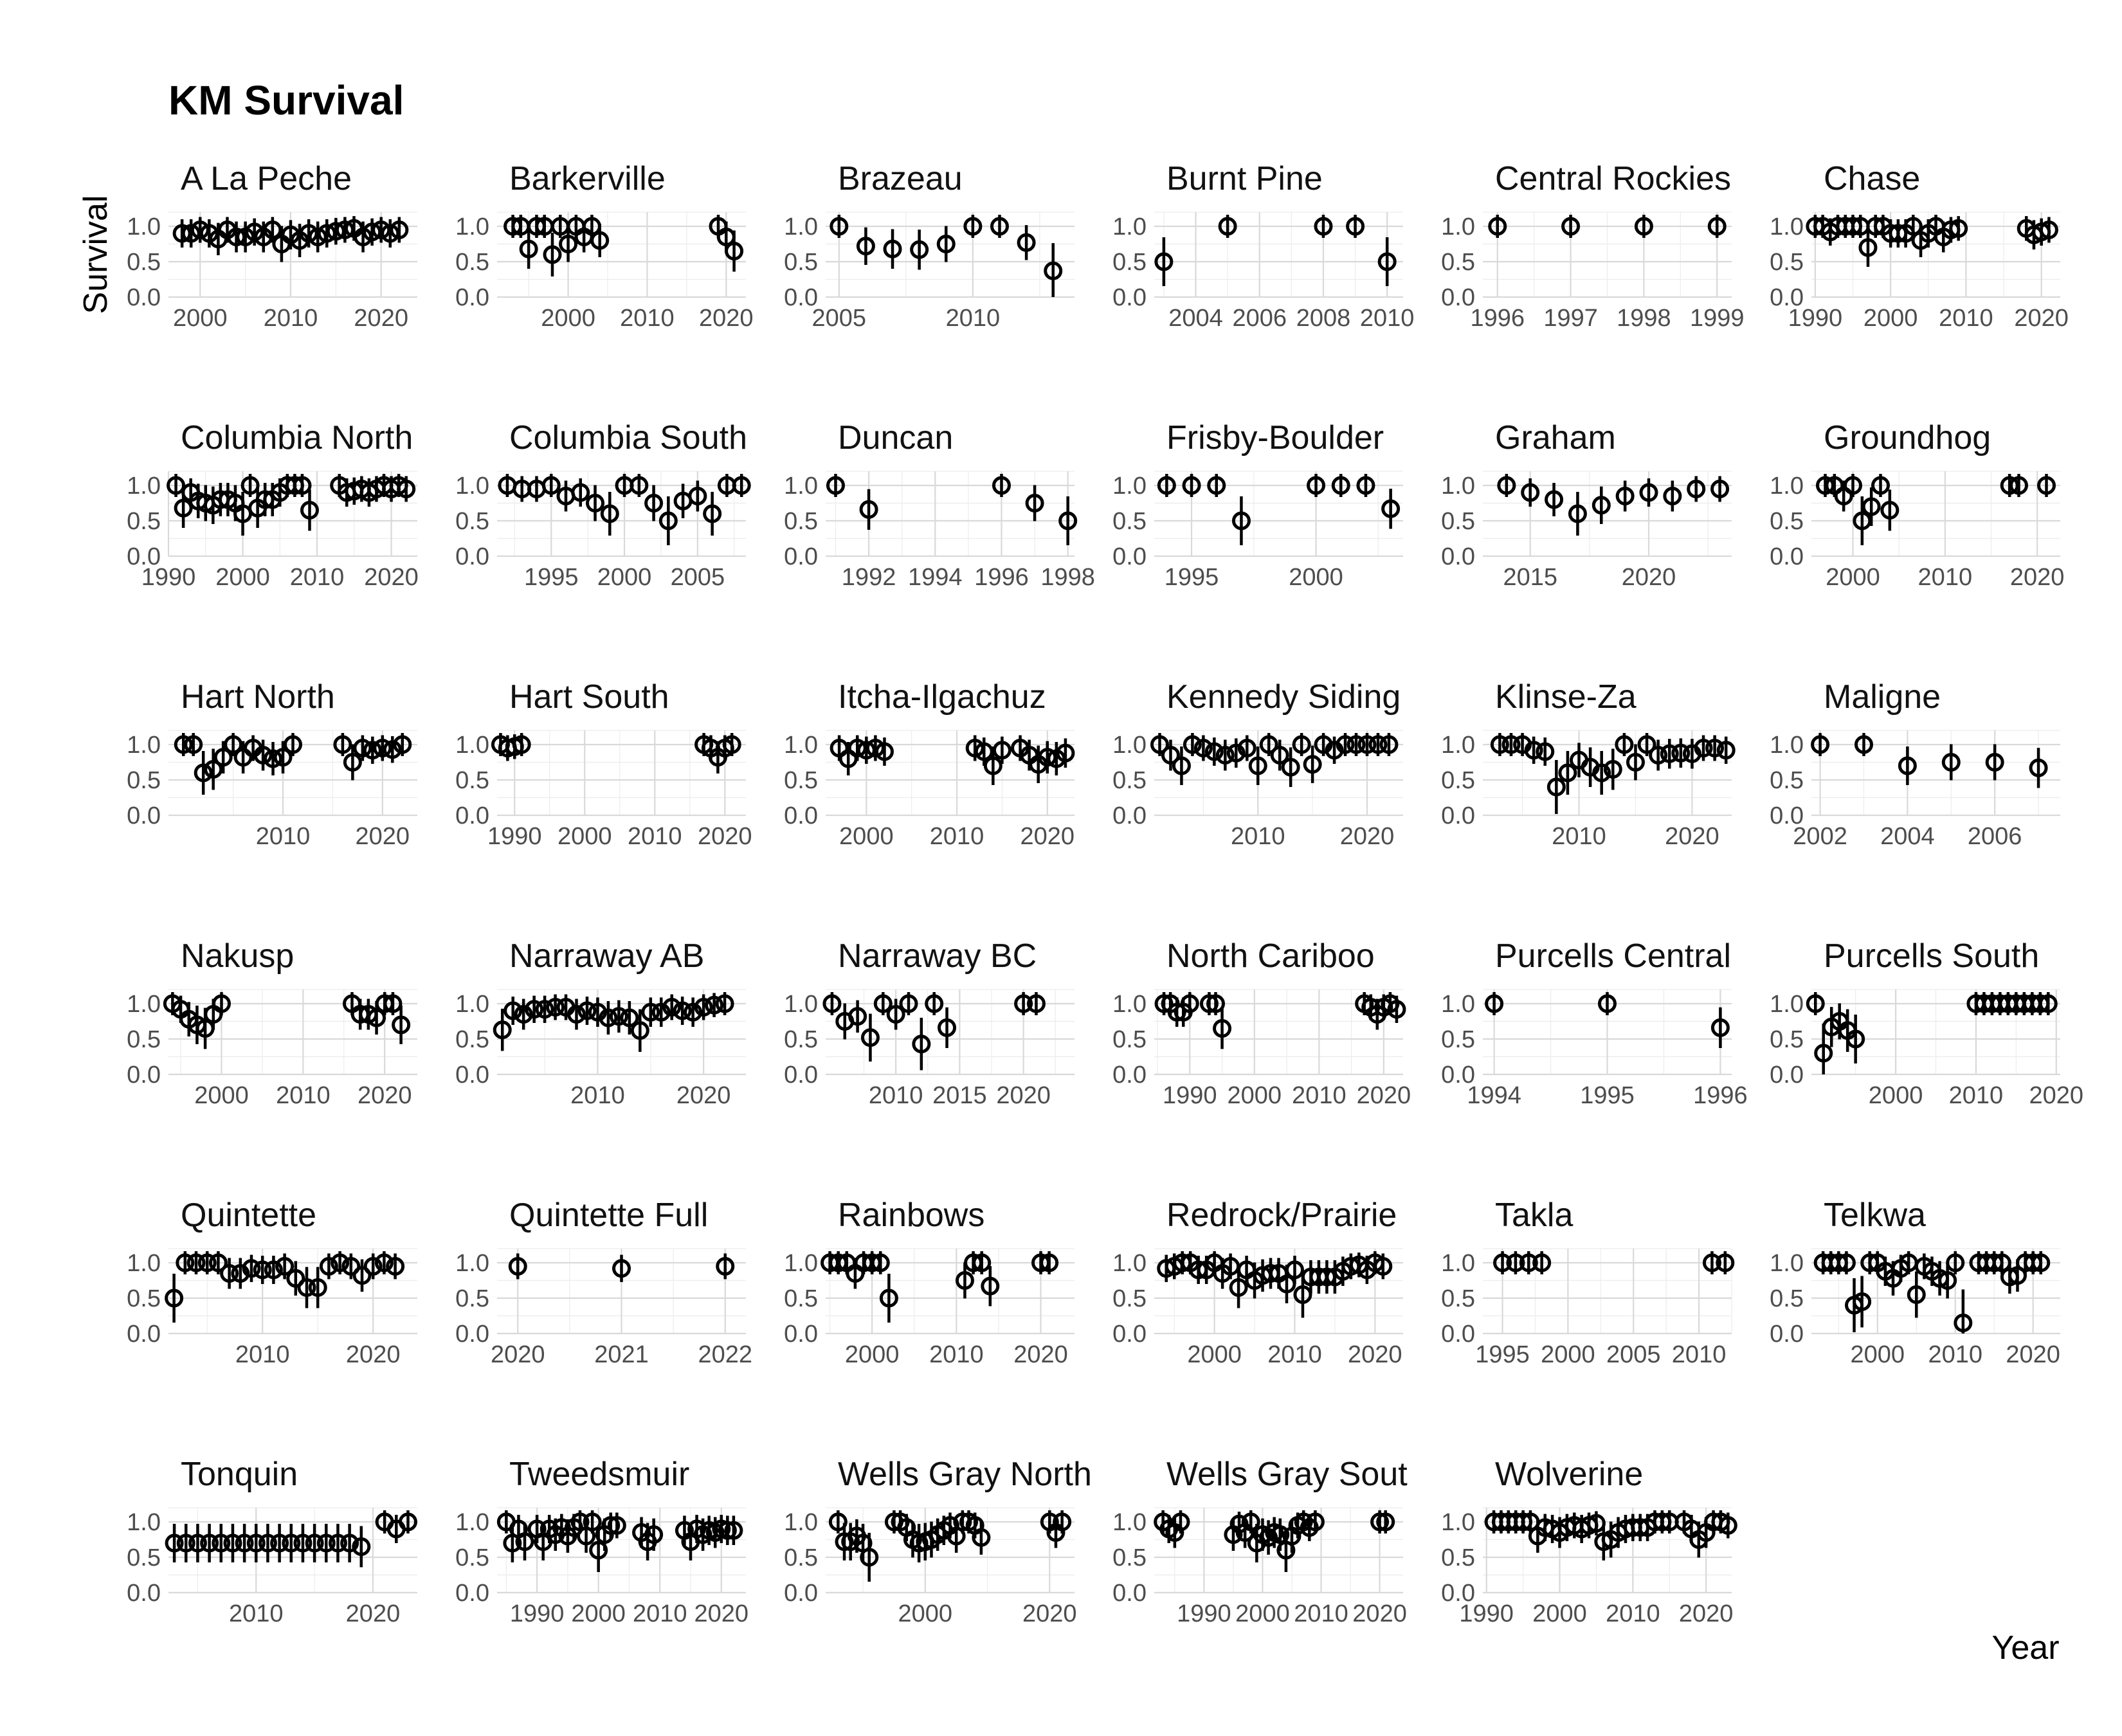 This screenshot has width=2122, height=1736. What do you see at coordinates (1270, 956) in the screenshot?
I see `facet-label: North Cariboo` at bounding box center [1270, 956].